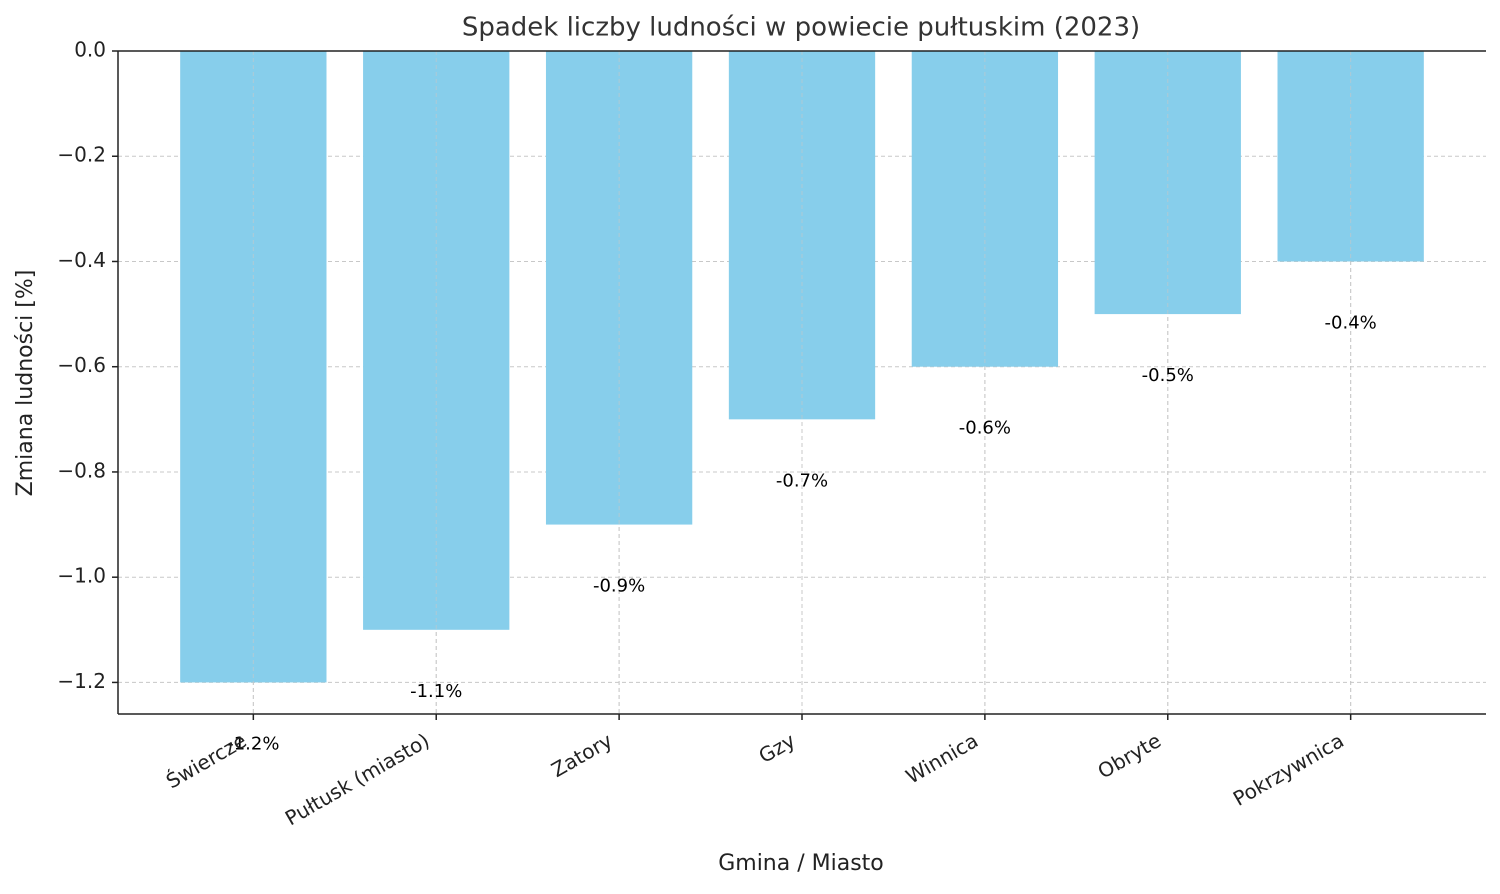  Describe the element at coordinates (357, 779) in the screenshot. I see `x-tick-label: Pułtusk (miasto)` at that location.